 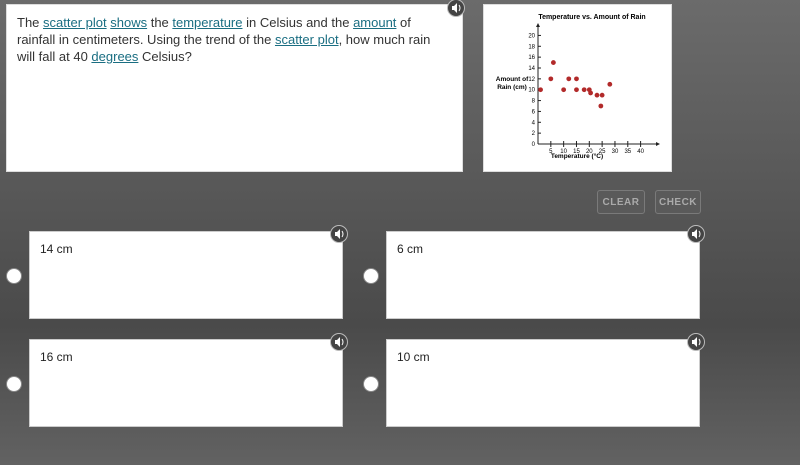 What do you see at coordinates (531, 47) in the screenshot?
I see `y-tick-label: 18` at bounding box center [531, 47].